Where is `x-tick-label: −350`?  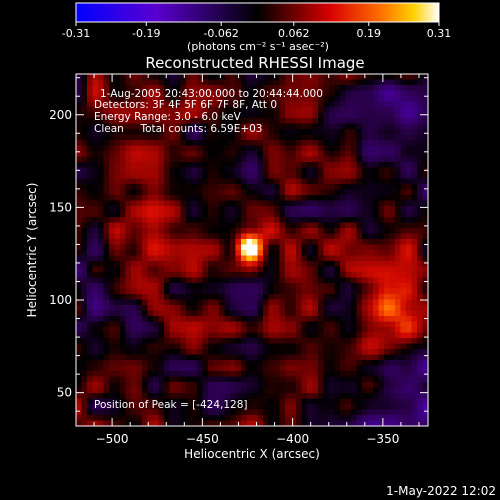
x-tick-label: −350 is located at coordinates (382, 439).